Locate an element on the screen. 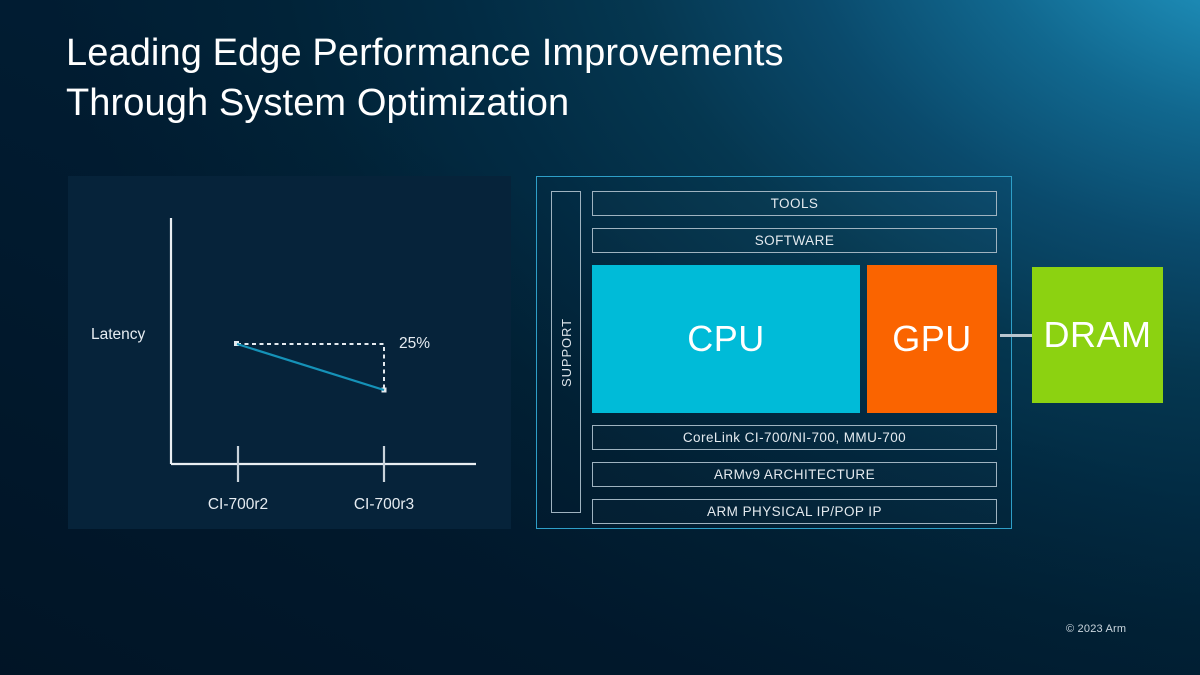  chart-reduction-bracket is located at coordinates (311, 366).